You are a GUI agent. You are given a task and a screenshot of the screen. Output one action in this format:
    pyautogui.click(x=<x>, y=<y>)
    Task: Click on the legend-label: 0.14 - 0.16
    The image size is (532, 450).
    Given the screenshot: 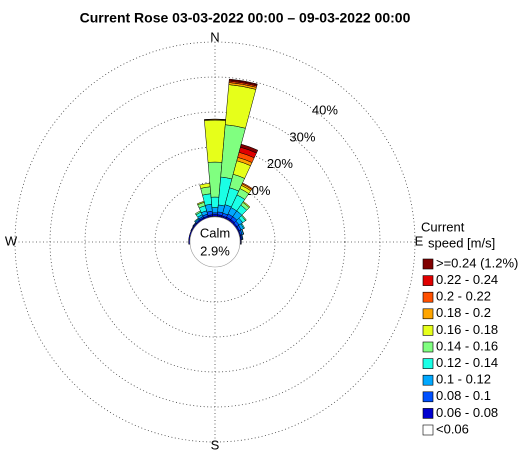 What is the action you would take?
    pyautogui.click(x=467, y=345)
    